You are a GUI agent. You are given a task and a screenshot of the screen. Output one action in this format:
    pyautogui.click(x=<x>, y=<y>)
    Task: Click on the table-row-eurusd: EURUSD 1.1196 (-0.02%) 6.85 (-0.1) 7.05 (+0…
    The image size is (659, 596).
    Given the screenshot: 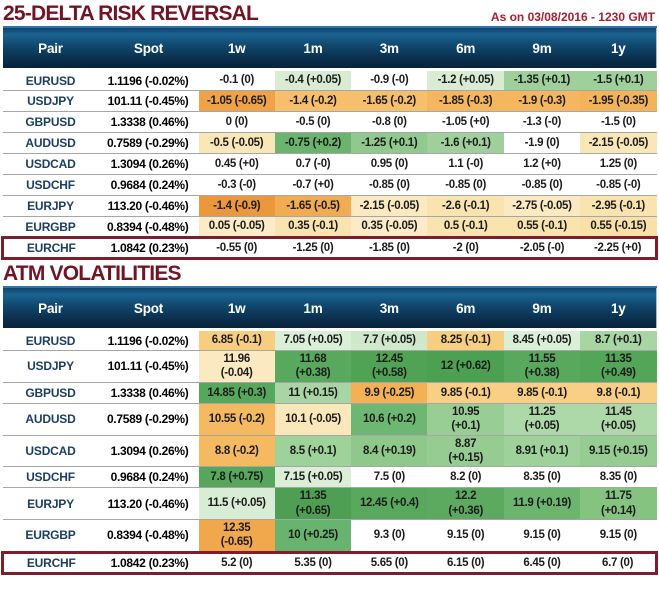 What is the action you would take?
    pyautogui.click(x=329, y=340)
    